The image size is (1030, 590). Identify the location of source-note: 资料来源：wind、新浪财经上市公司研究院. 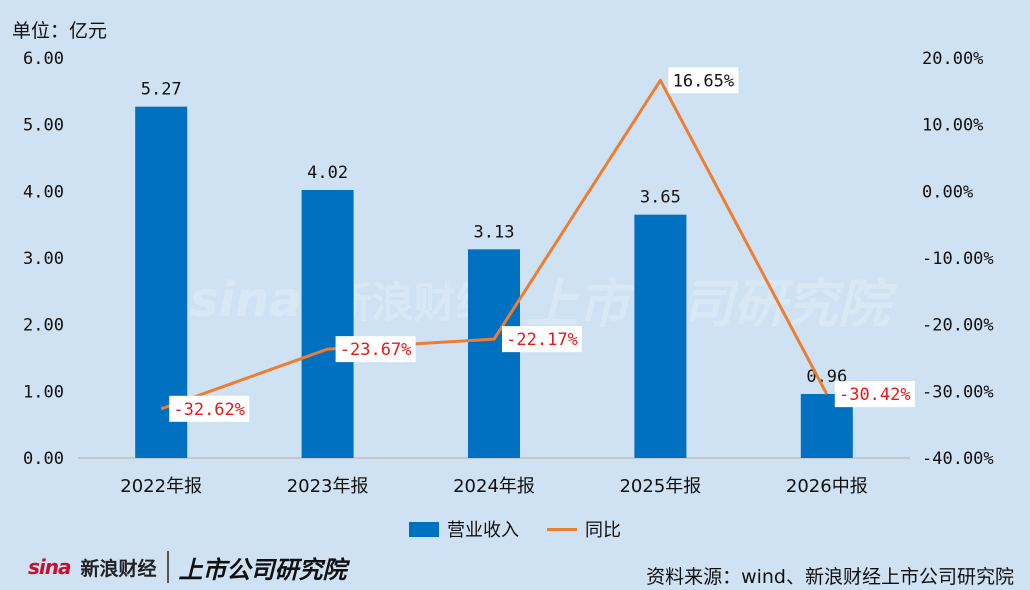
(830, 577).